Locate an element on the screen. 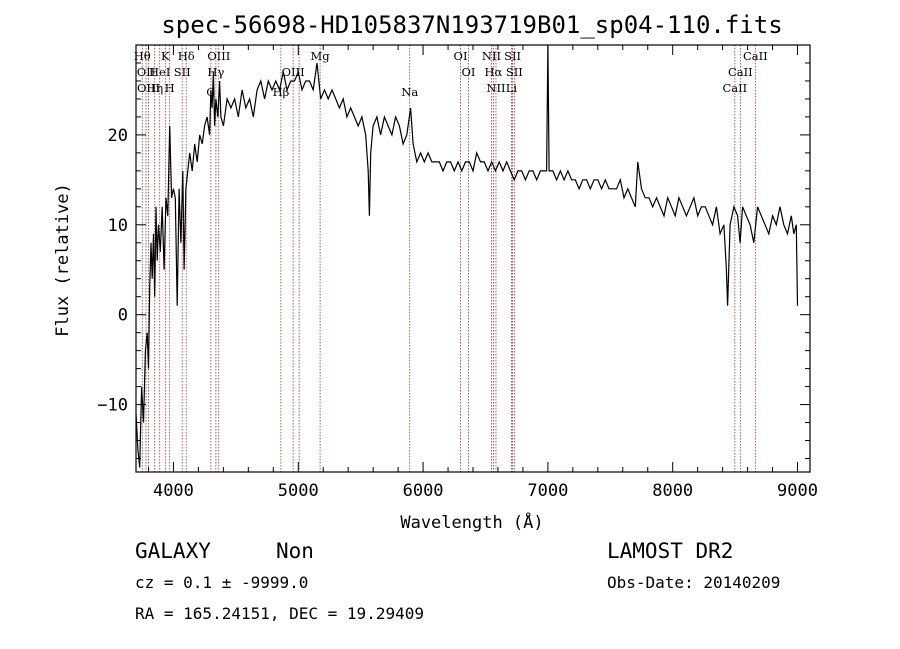  survey-label: LAMOST DR2 is located at coordinates (670, 551).